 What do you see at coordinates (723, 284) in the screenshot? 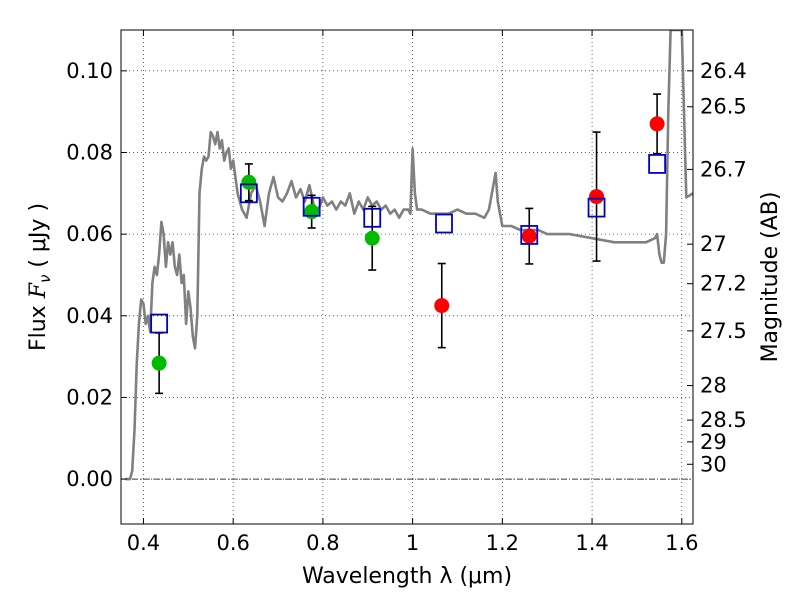
I see `magnitude-tick-label: 27.2` at bounding box center [723, 284].